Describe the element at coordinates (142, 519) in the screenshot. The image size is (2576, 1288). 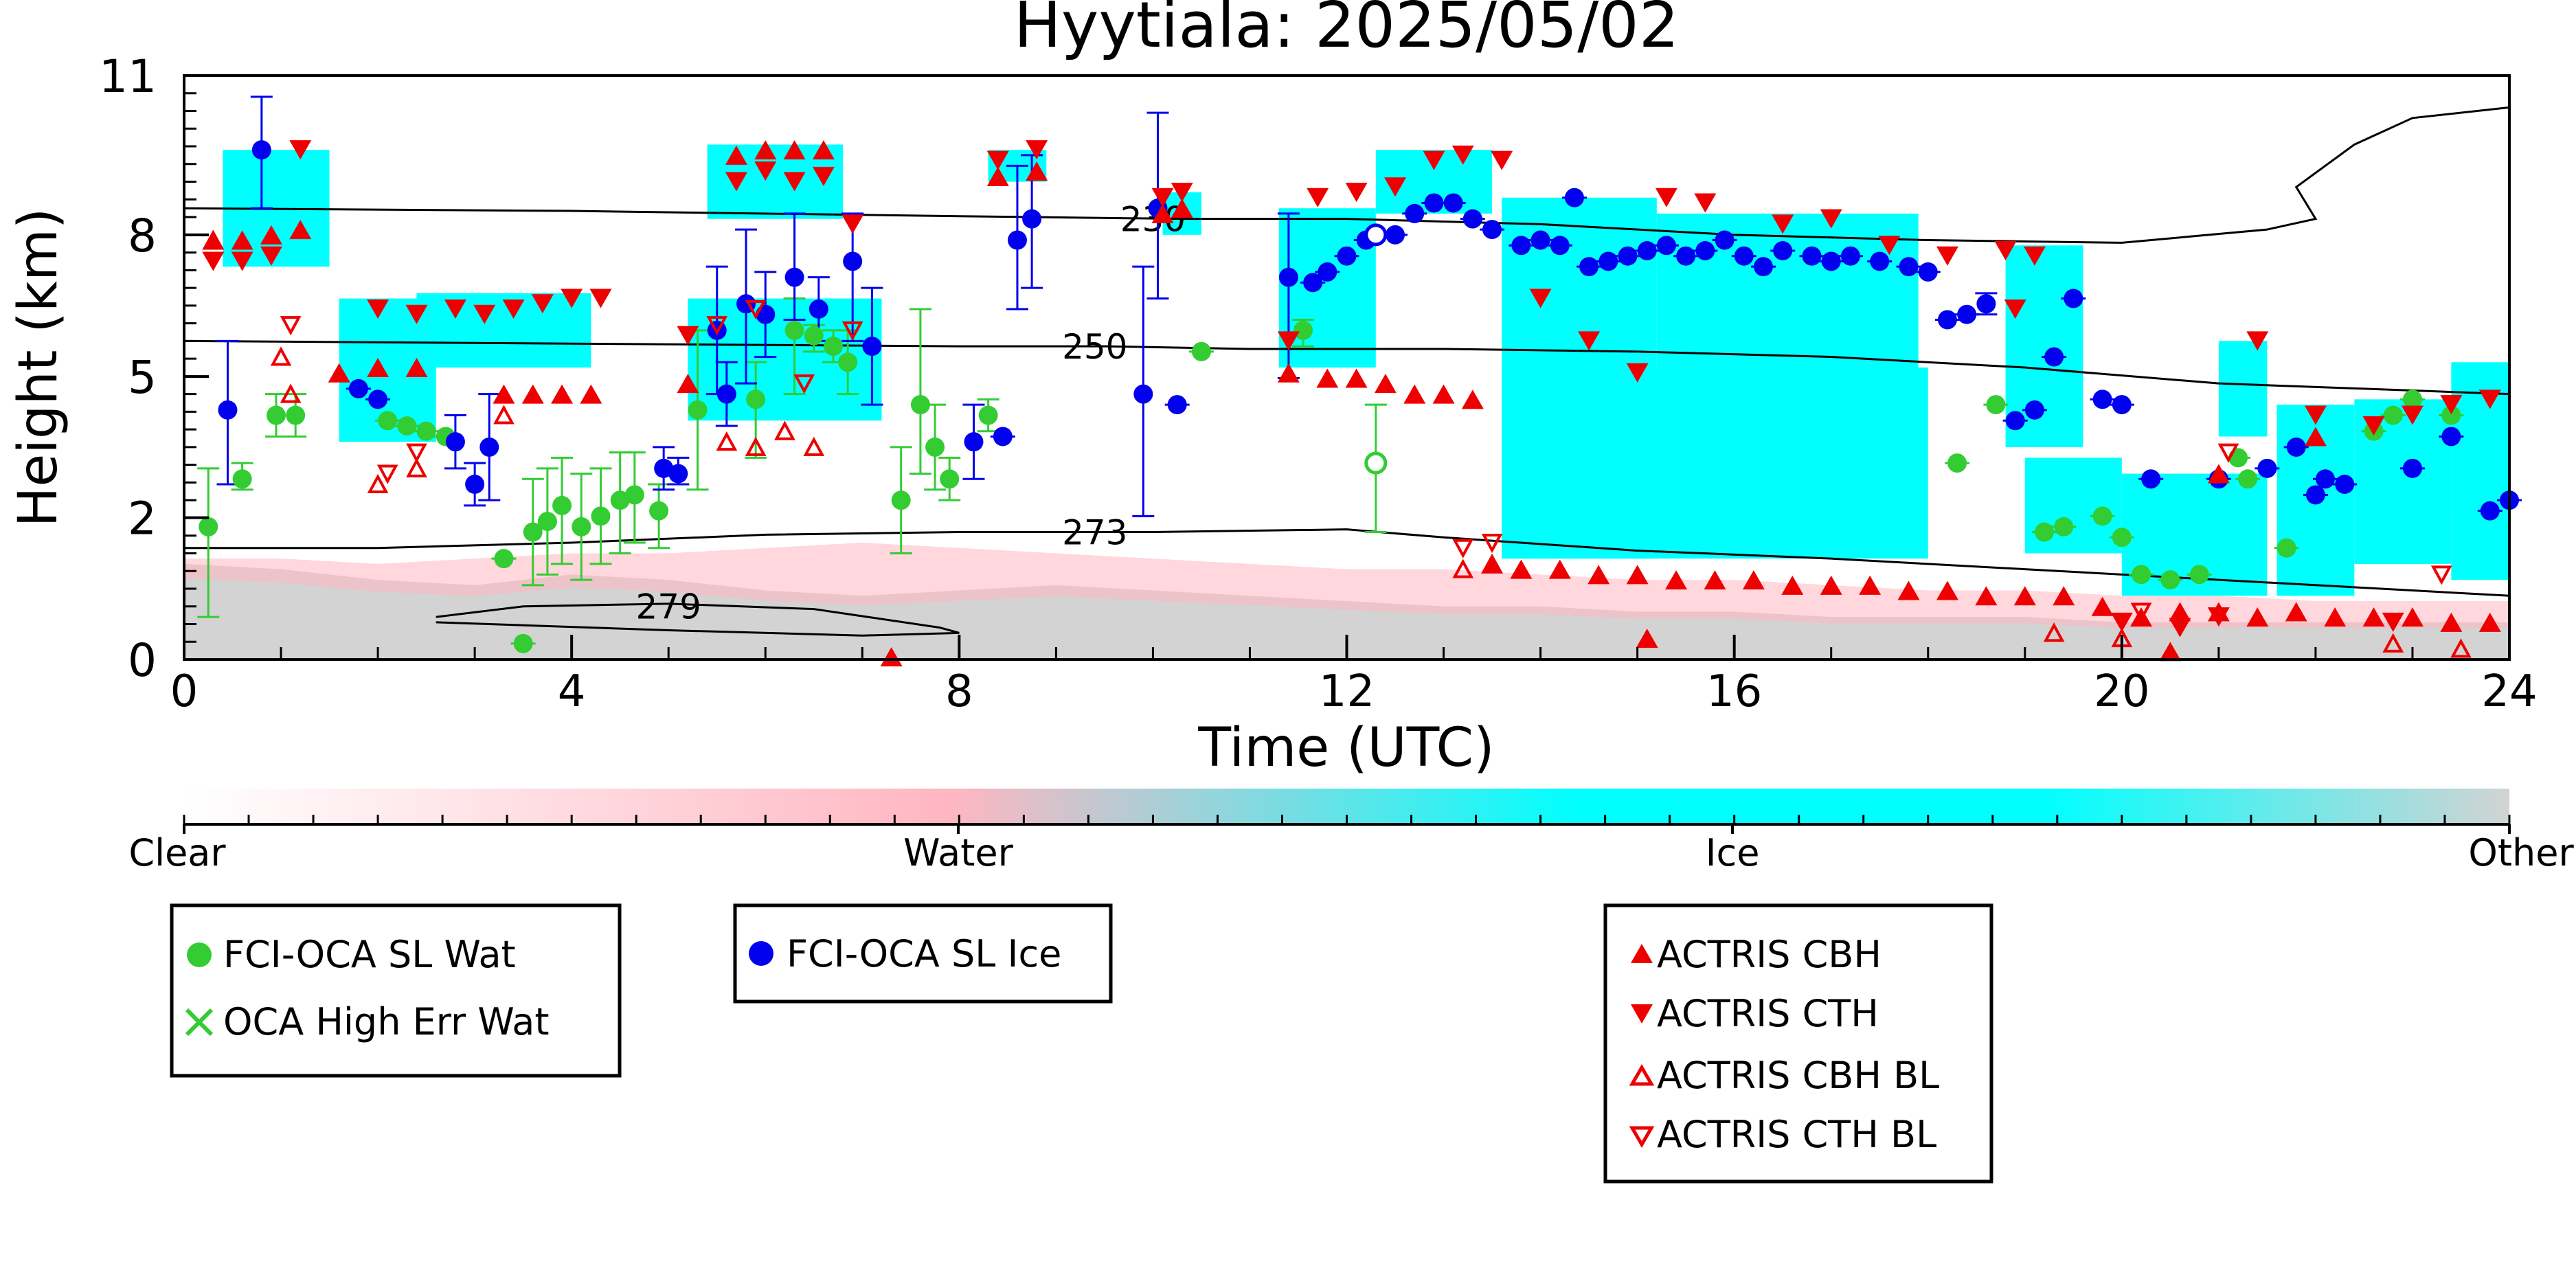
I see `y-tick-label: 2` at that location.